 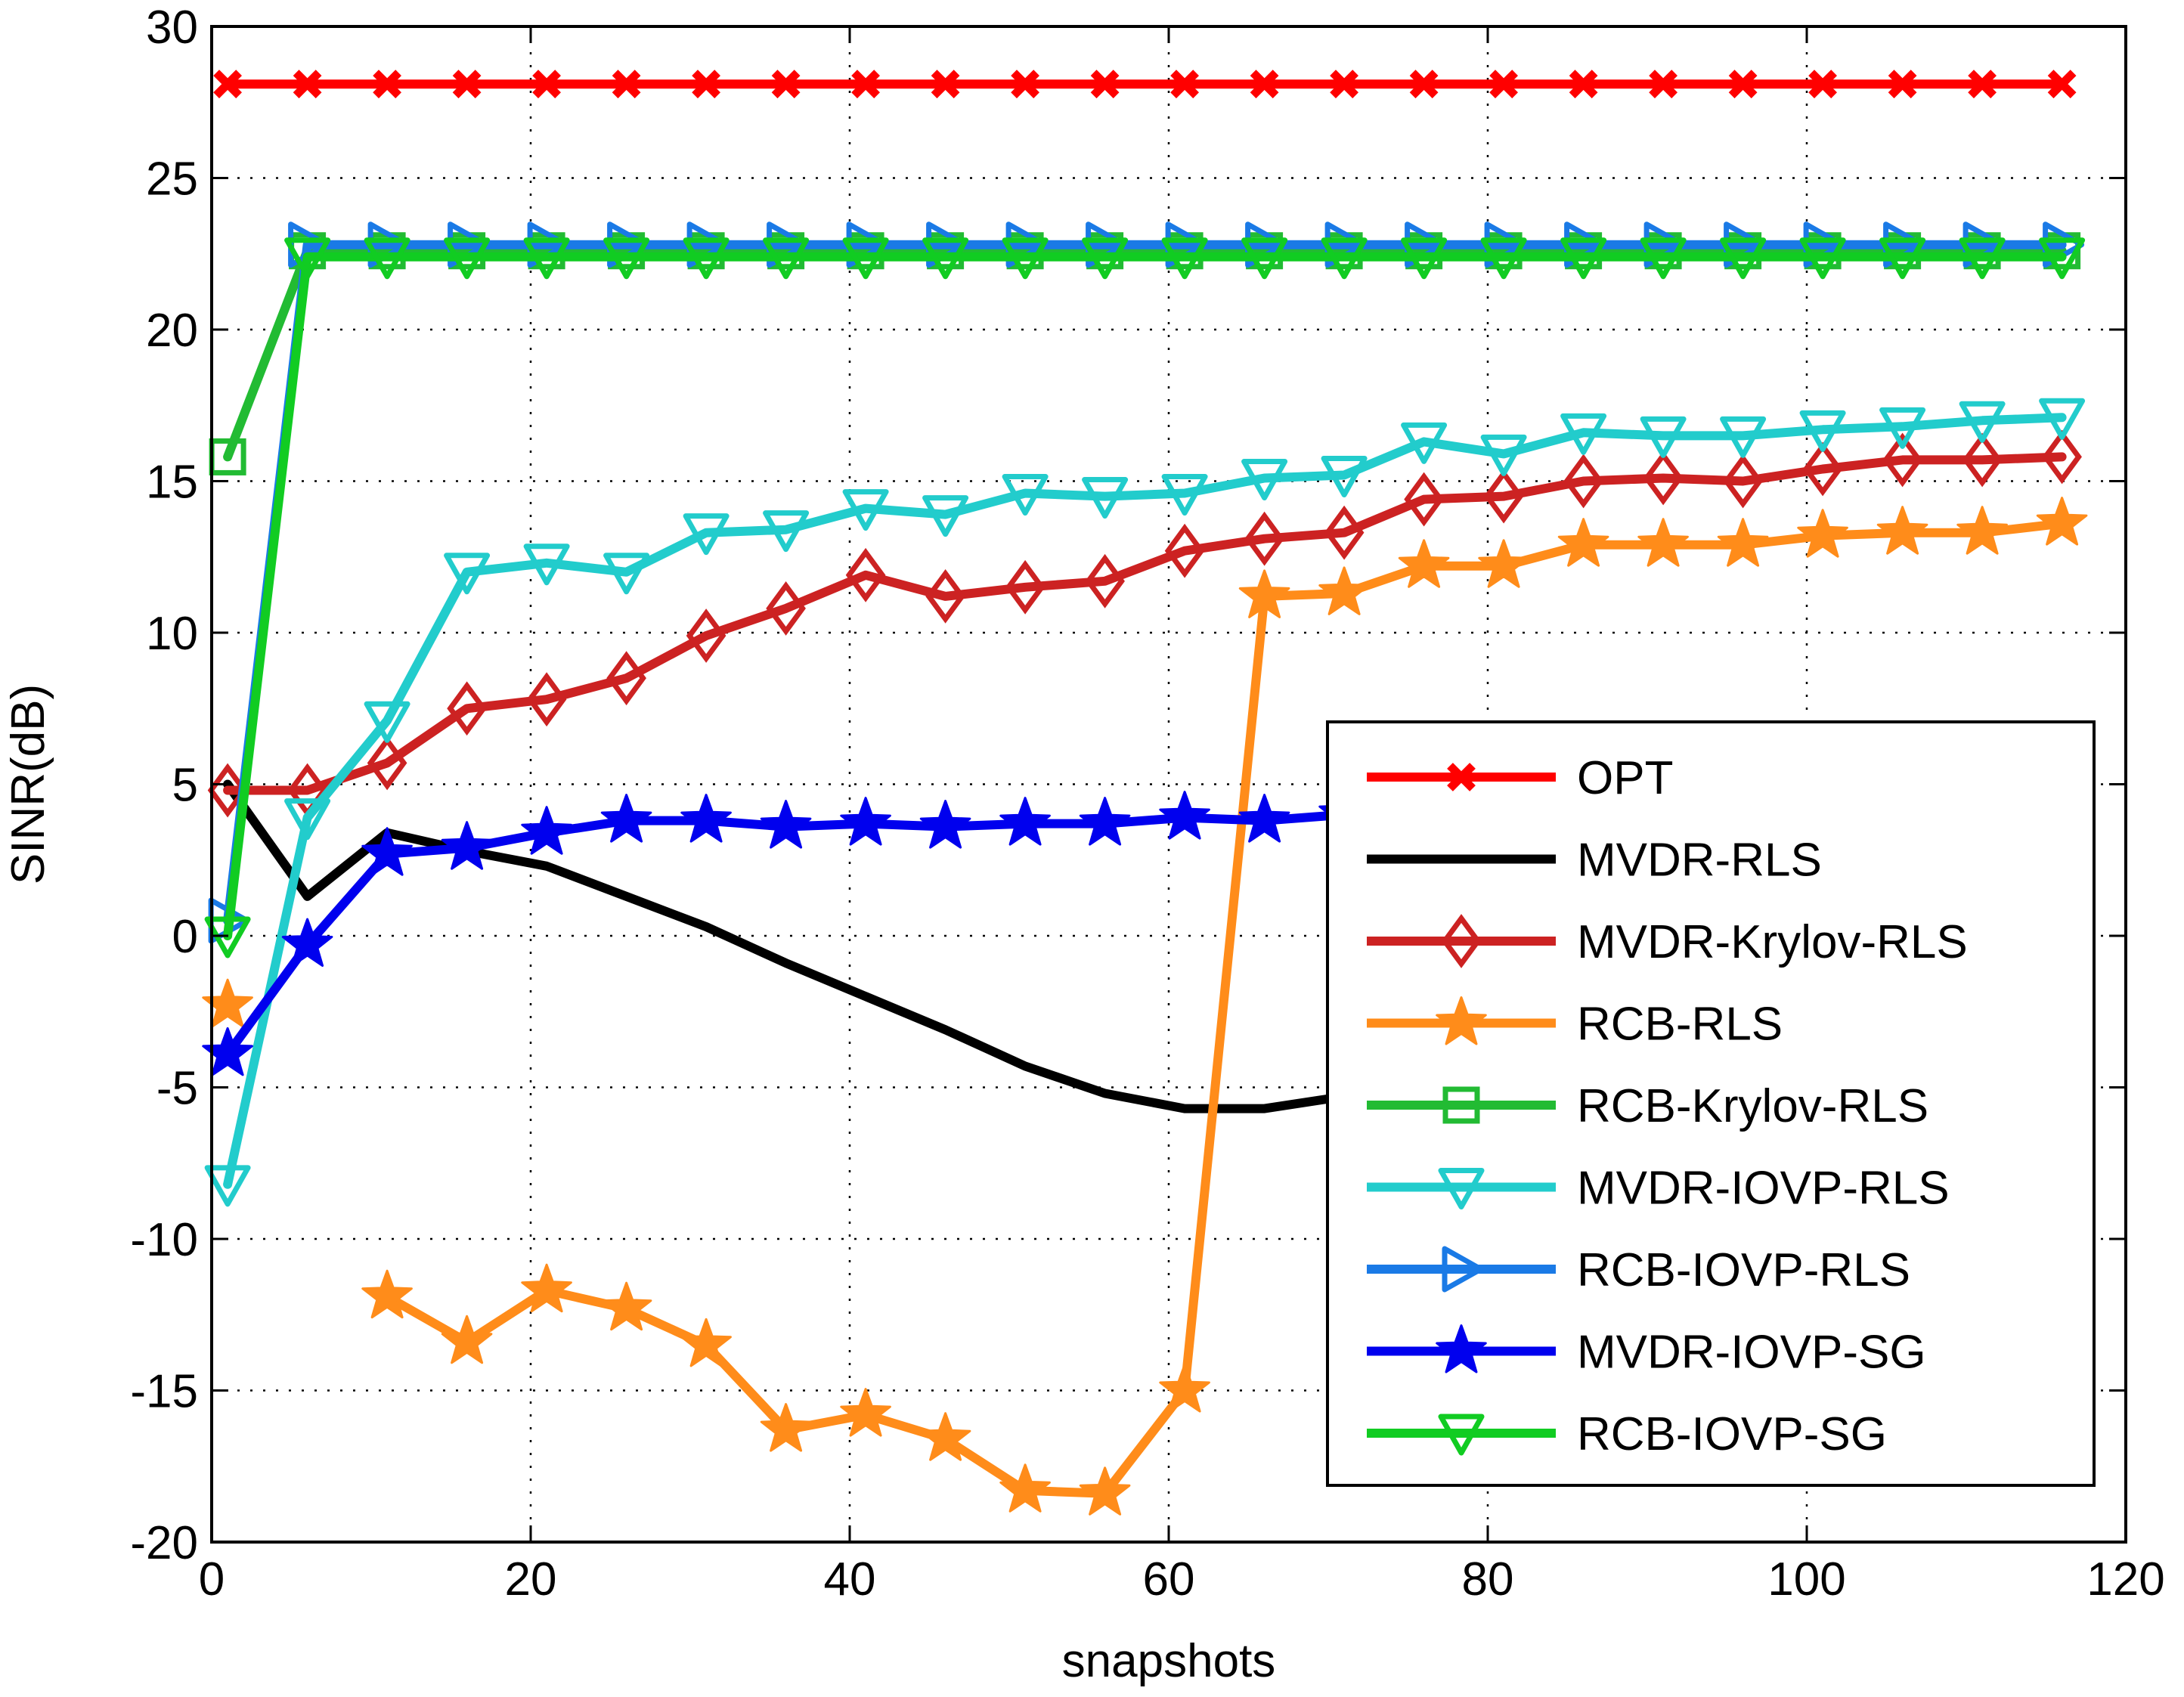 I want to click on legend-entry-mvdr-iovp-rls: MVDR-IOVP-RLS, so click(x=1658, y=1189).